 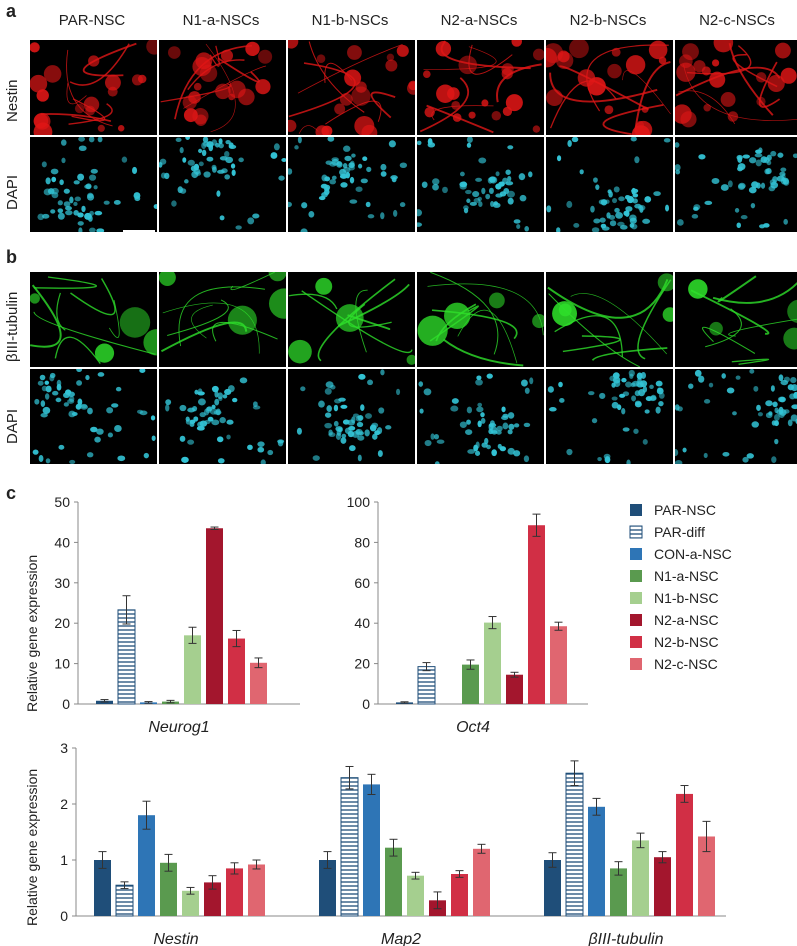 What do you see at coordinates (11, 493) in the screenshot?
I see `panel-letter-c: c` at bounding box center [11, 493].